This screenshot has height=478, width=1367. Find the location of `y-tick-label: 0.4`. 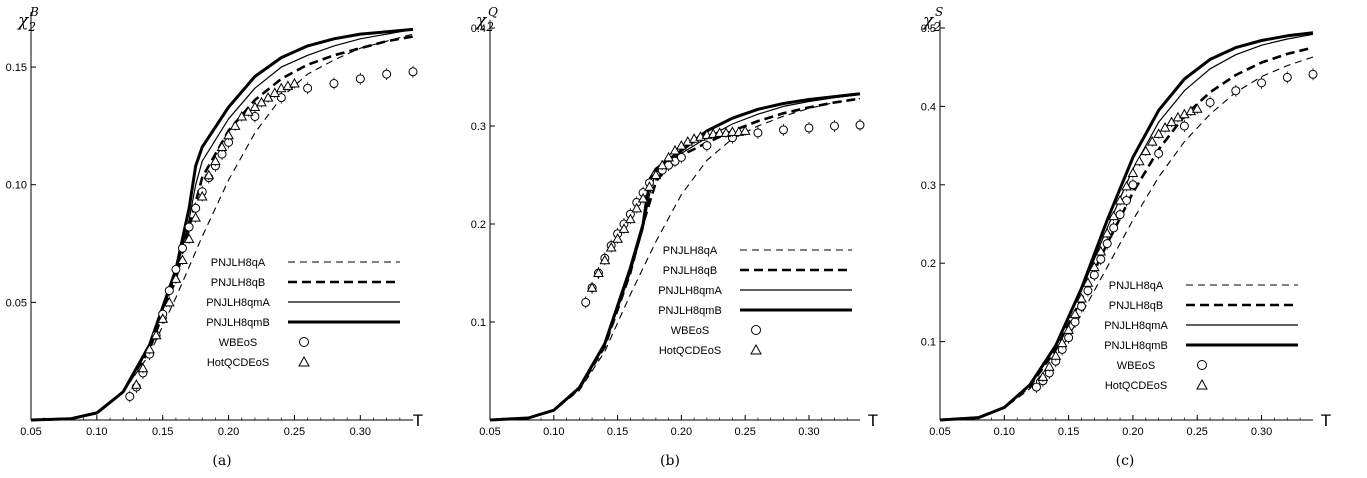

y-tick-label: 0.4 is located at coordinates (928, 107).